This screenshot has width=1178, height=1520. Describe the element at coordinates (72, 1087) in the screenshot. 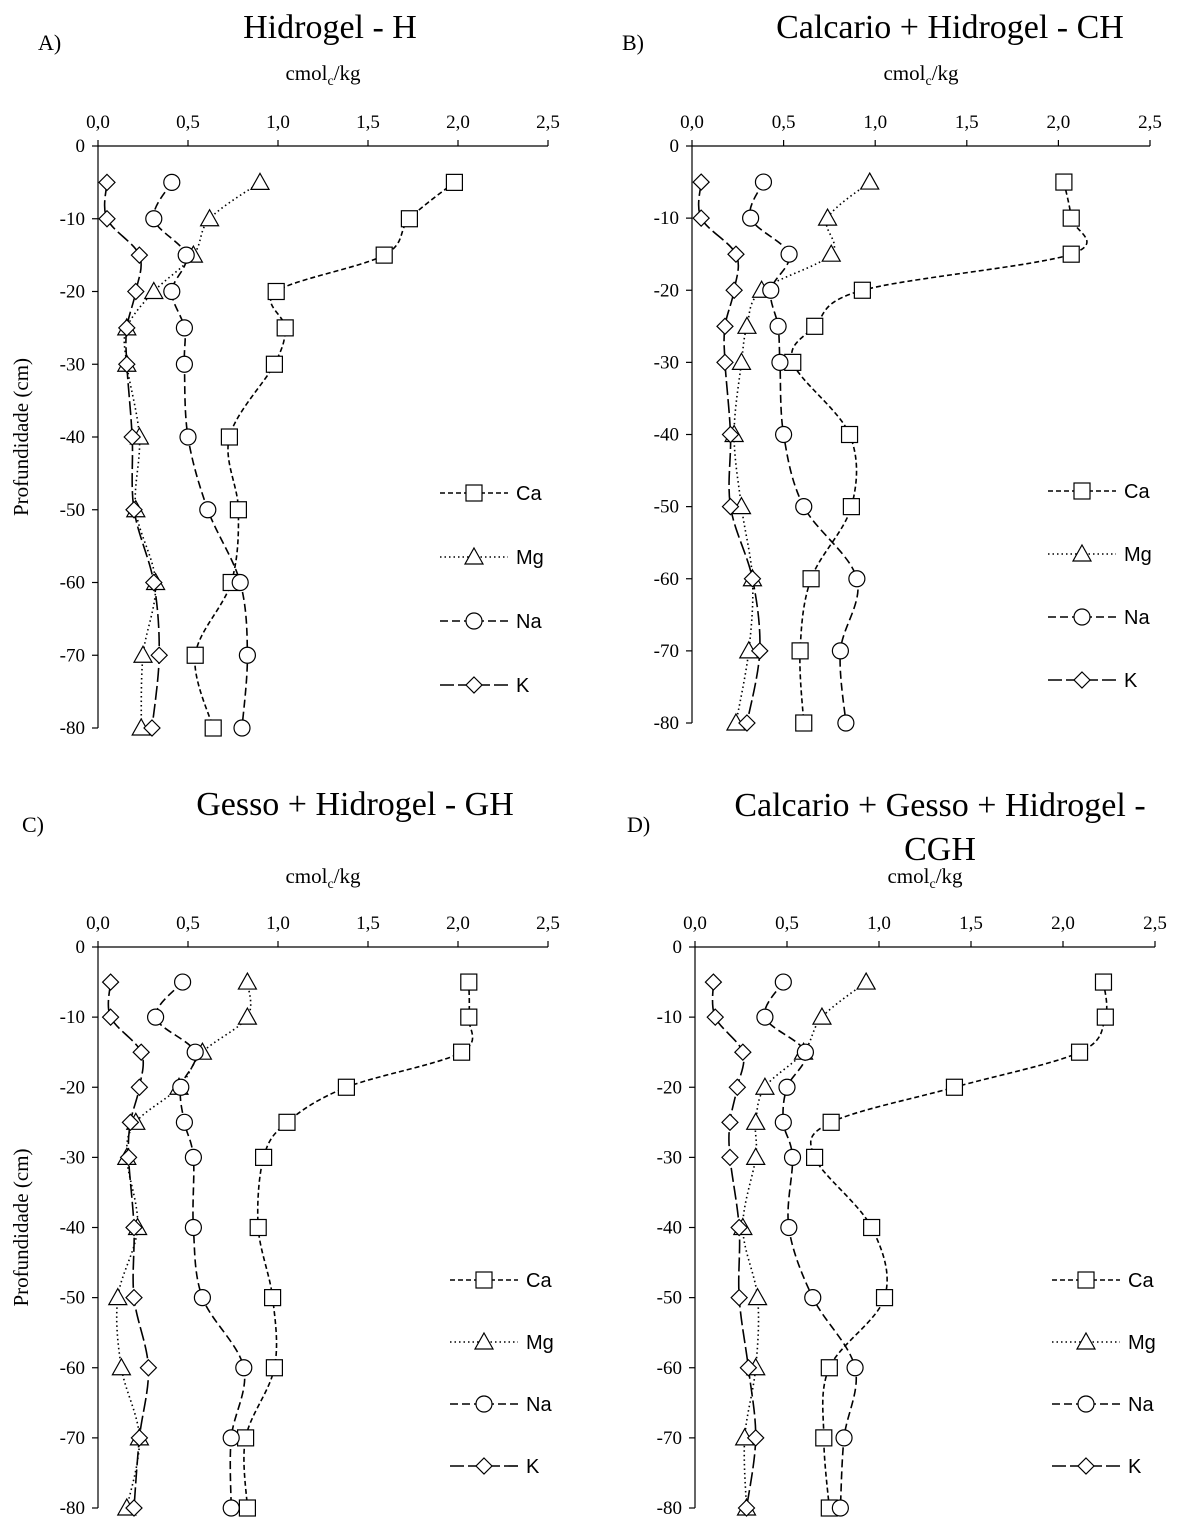

I see `panel-c-y-tick-label: -20` at that location.